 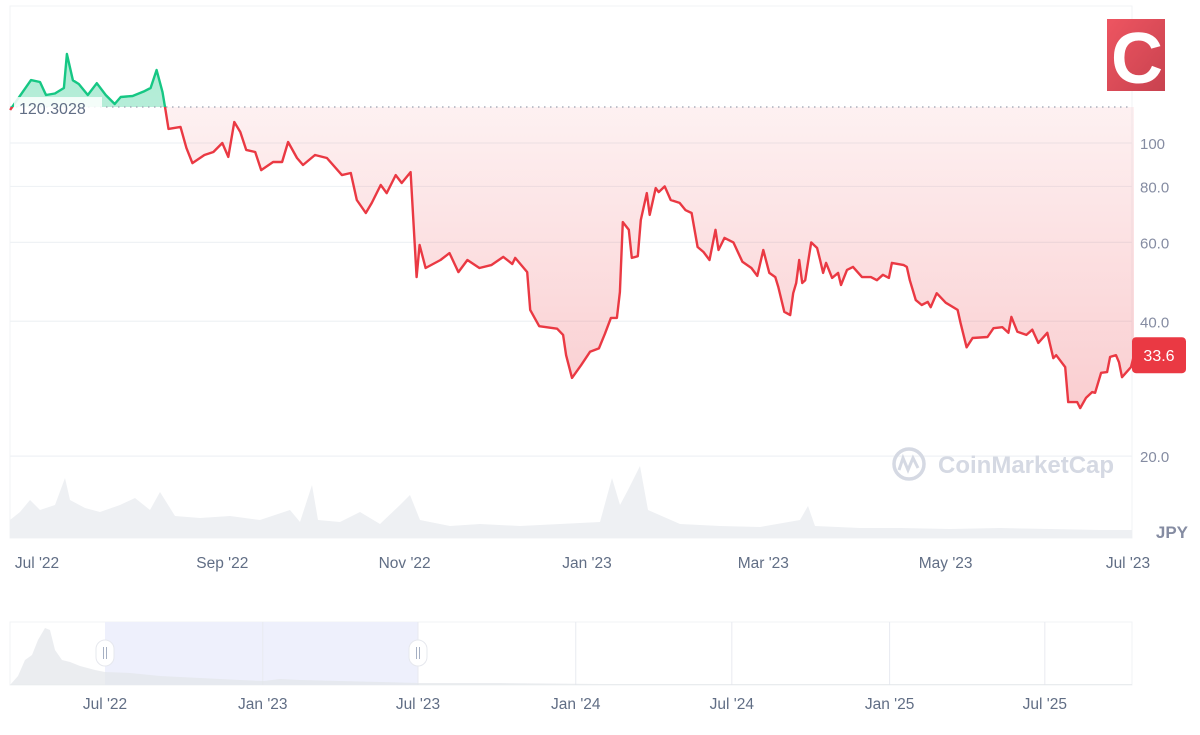 I want to click on watermark-text: CoinMarketCap, so click(x=1026, y=465).